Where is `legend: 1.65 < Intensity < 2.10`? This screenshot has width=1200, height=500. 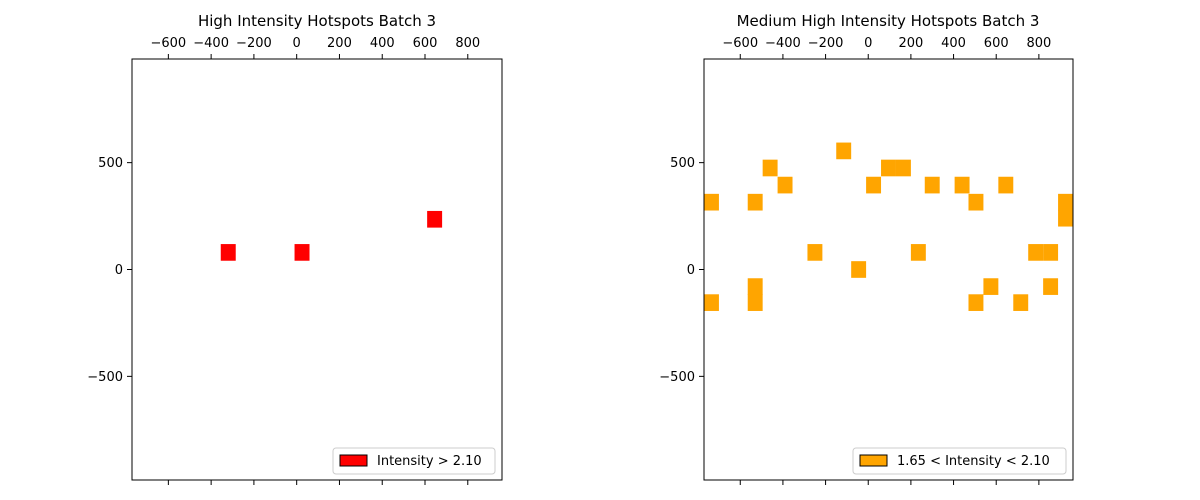
legend: 1.65 < Intensity < 2.10 is located at coordinates (959, 461).